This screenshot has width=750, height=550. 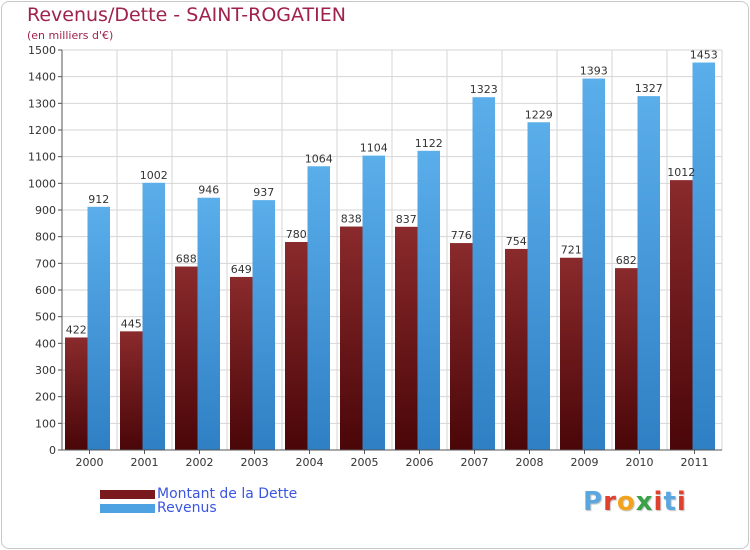 What do you see at coordinates (131, 323) in the screenshot?
I see `data-label-dette: 445` at bounding box center [131, 323].